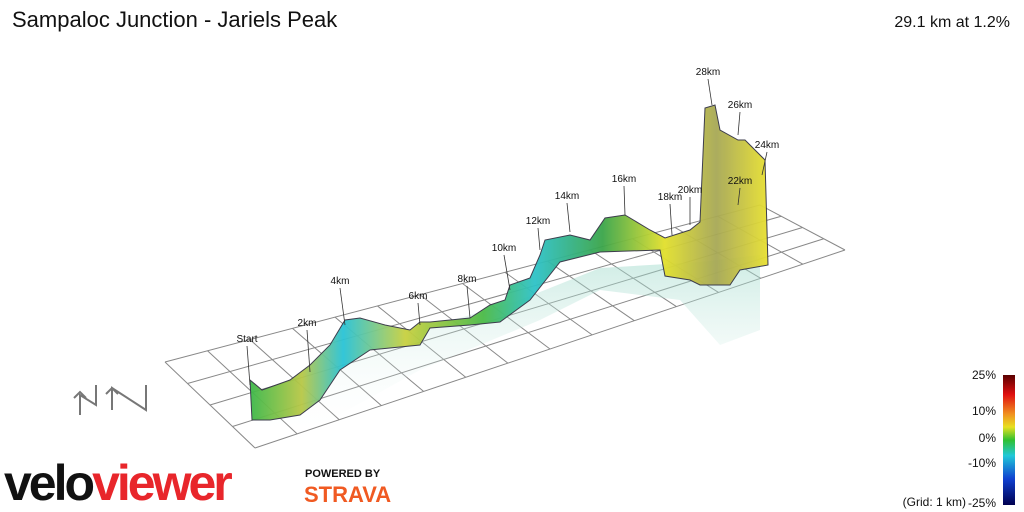  What do you see at coordinates (49, 483) in the screenshot?
I see `logo-prefix: velo` at bounding box center [49, 483].